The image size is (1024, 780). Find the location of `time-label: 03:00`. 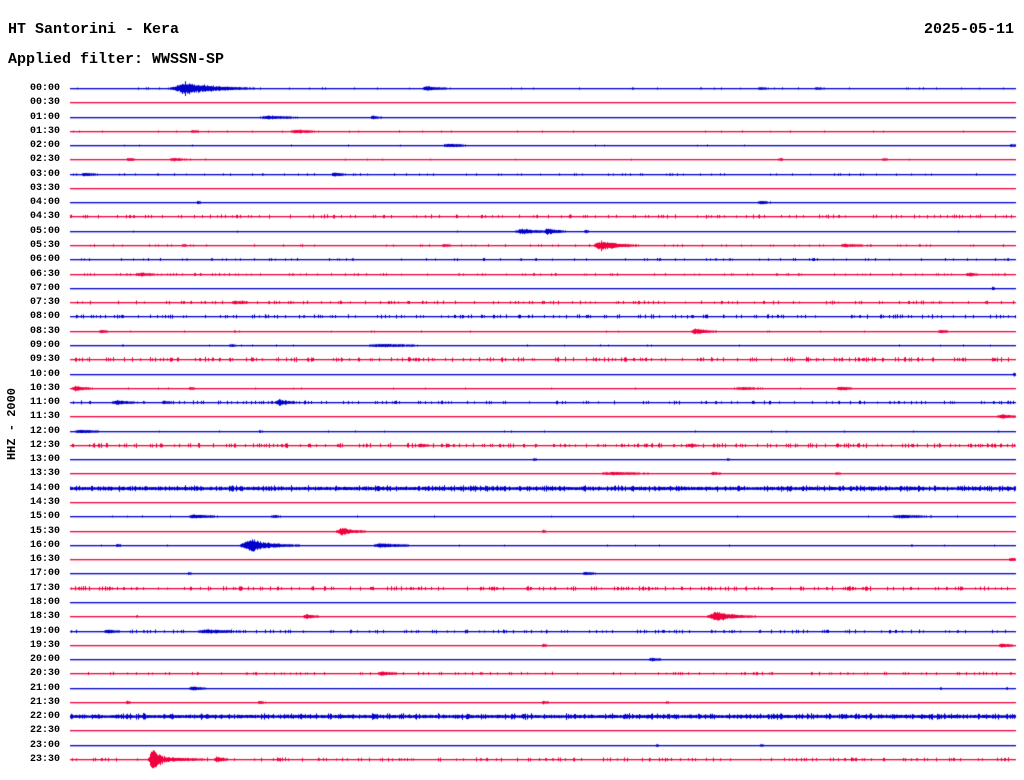

time-label: 03:00 is located at coordinates (44, 174).